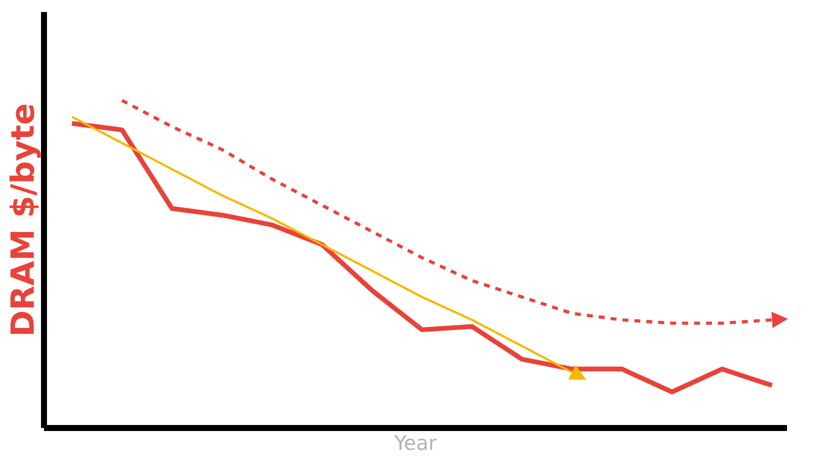 This screenshot has width=821, height=462. I want to click on y-axis-title: DRAM $/byte, so click(25, 219).